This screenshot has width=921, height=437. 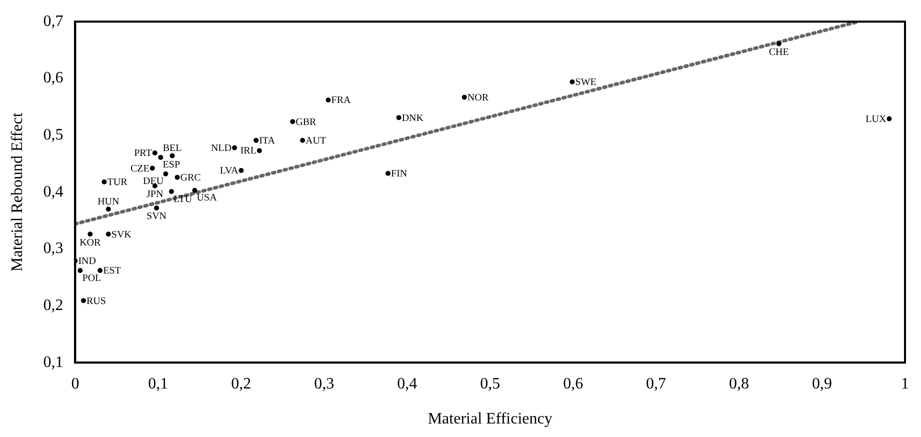 What do you see at coordinates (316, 141) in the screenshot?
I see `series-label: AUT` at bounding box center [316, 141].